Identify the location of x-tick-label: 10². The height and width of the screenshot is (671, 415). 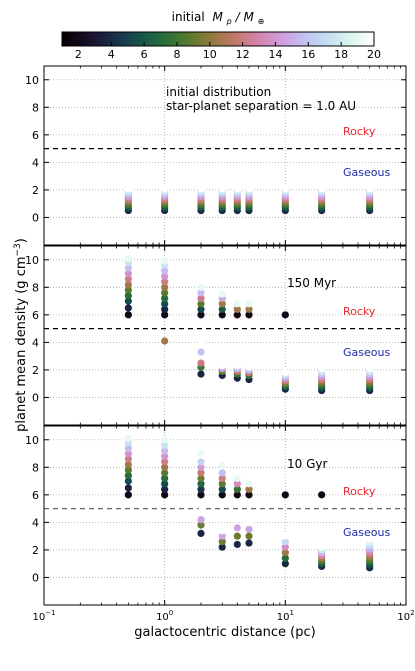
(405, 616).